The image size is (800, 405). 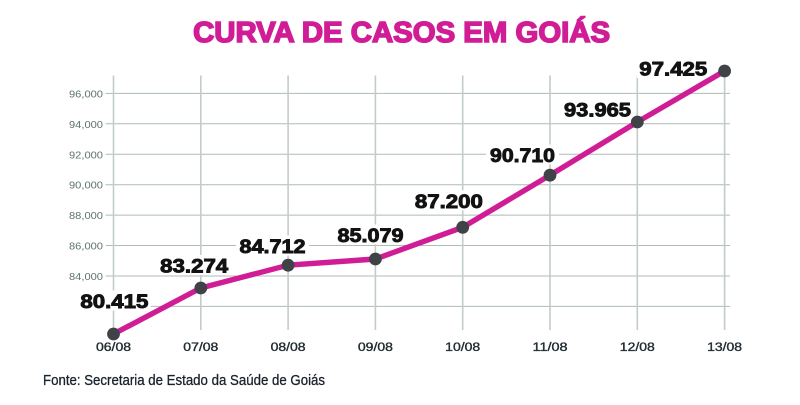 What do you see at coordinates (637, 348) in the screenshot?
I see `svg-text: 12/08` at bounding box center [637, 348].